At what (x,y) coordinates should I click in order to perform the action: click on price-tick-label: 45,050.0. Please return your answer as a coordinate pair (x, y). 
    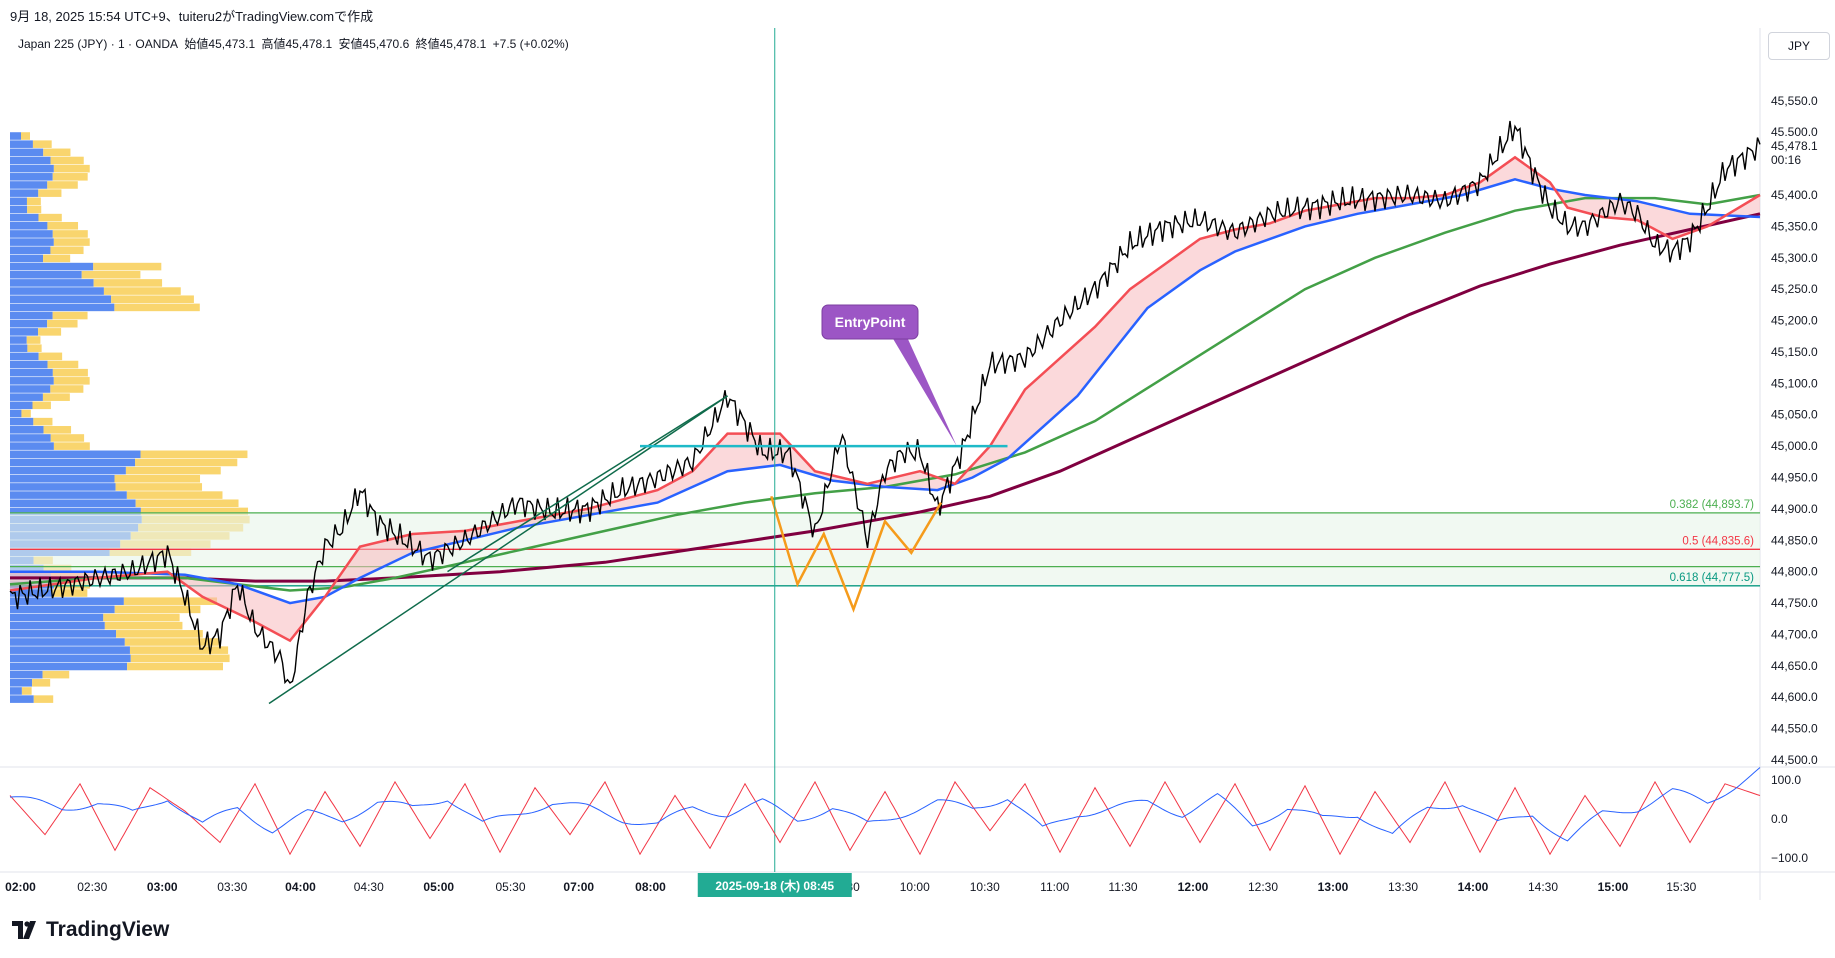
    Looking at the image, I should click on (1794, 415).